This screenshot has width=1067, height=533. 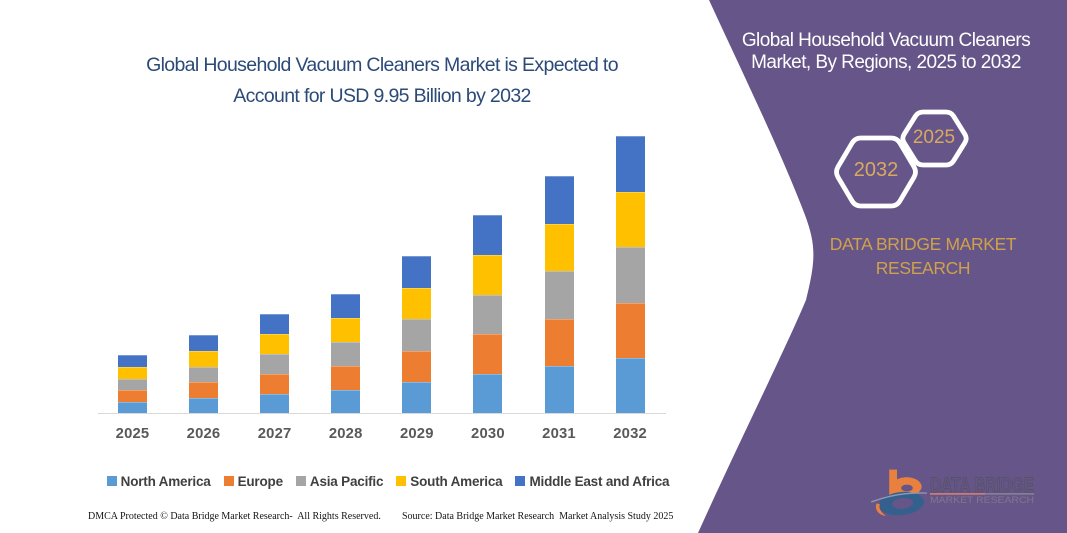 I want to click on svg-text: DATA BRIDGE, so click(x=982, y=485).